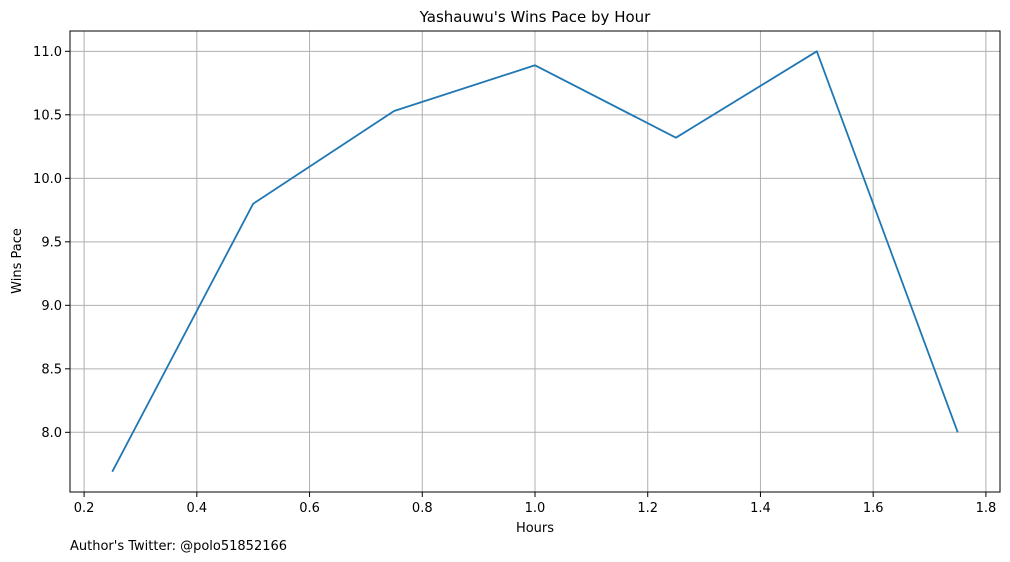 The width and height of the screenshot is (1010, 562). What do you see at coordinates (47, 115) in the screenshot?
I see `y-tick-label: 10.5` at bounding box center [47, 115].